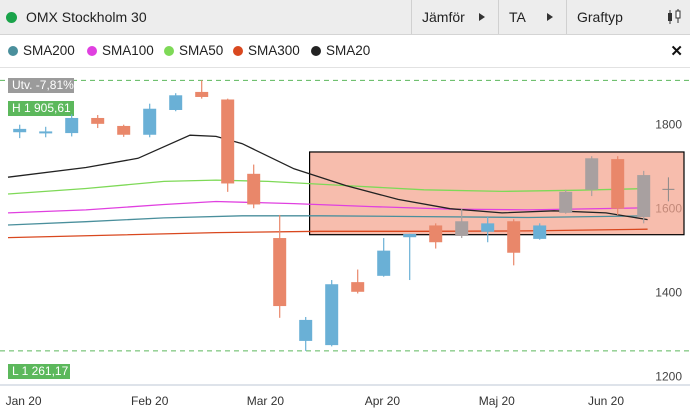 This screenshot has width=690, height=419. What do you see at coordinates (531, 17) in the screenshot?
I see `ta-button: TA` at bounding box center [531, 17].